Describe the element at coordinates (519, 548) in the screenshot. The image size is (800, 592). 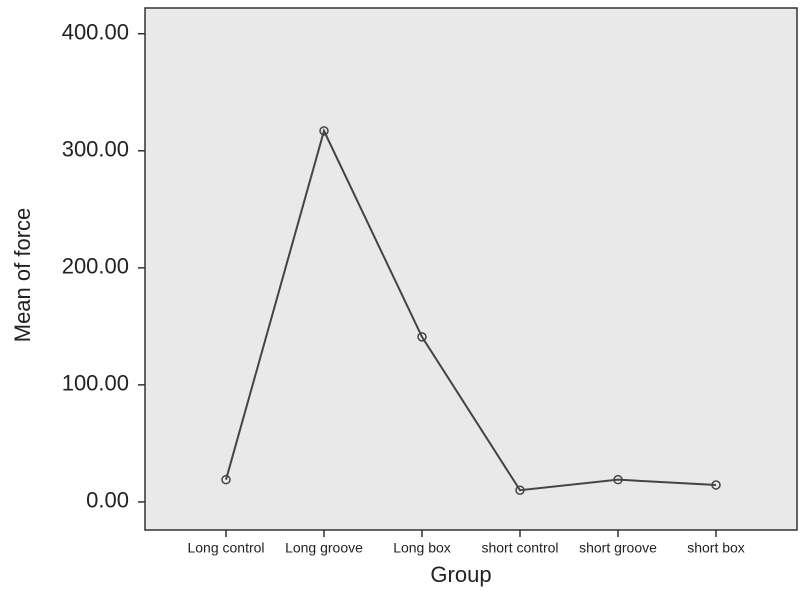
I see `x-tick-label: short control` at that location.